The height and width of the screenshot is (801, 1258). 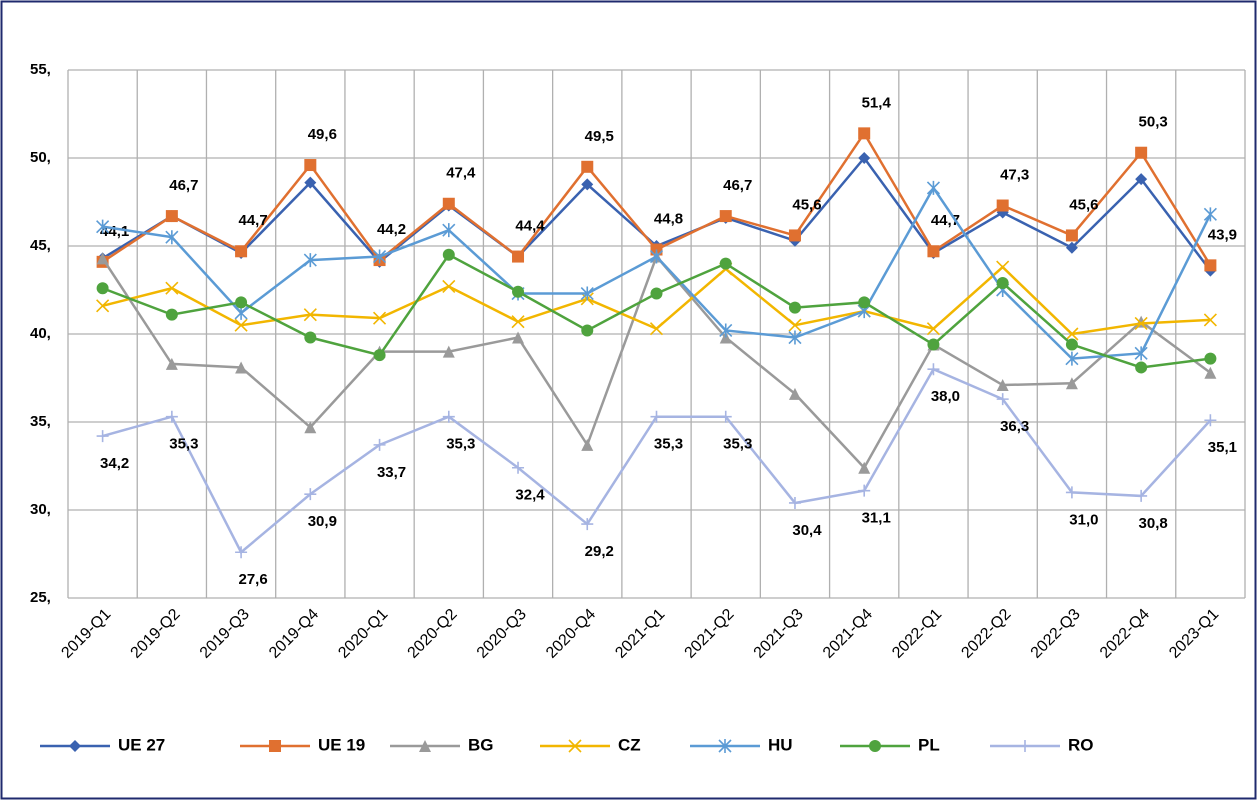 I want to click on legend-label: UE 27, so click(x=141, y=744).